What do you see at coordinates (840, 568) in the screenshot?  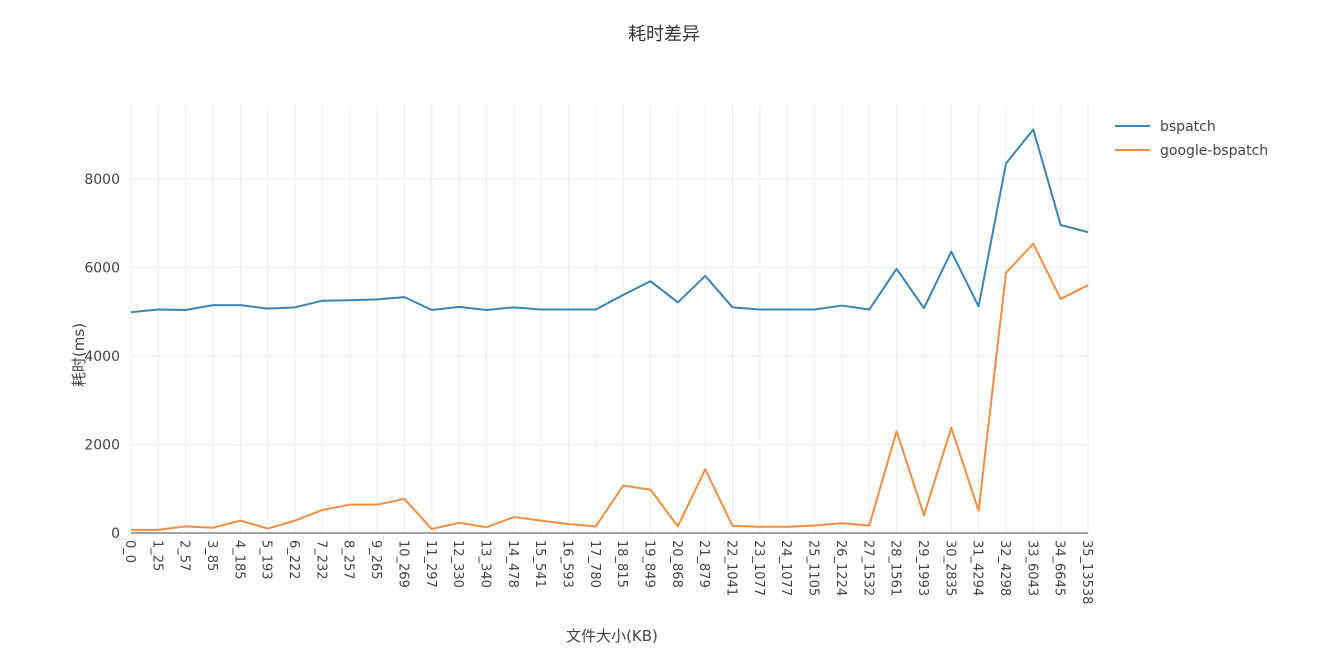 I see `x-tick-label: 26_1224` at bounding box center [840, 568].